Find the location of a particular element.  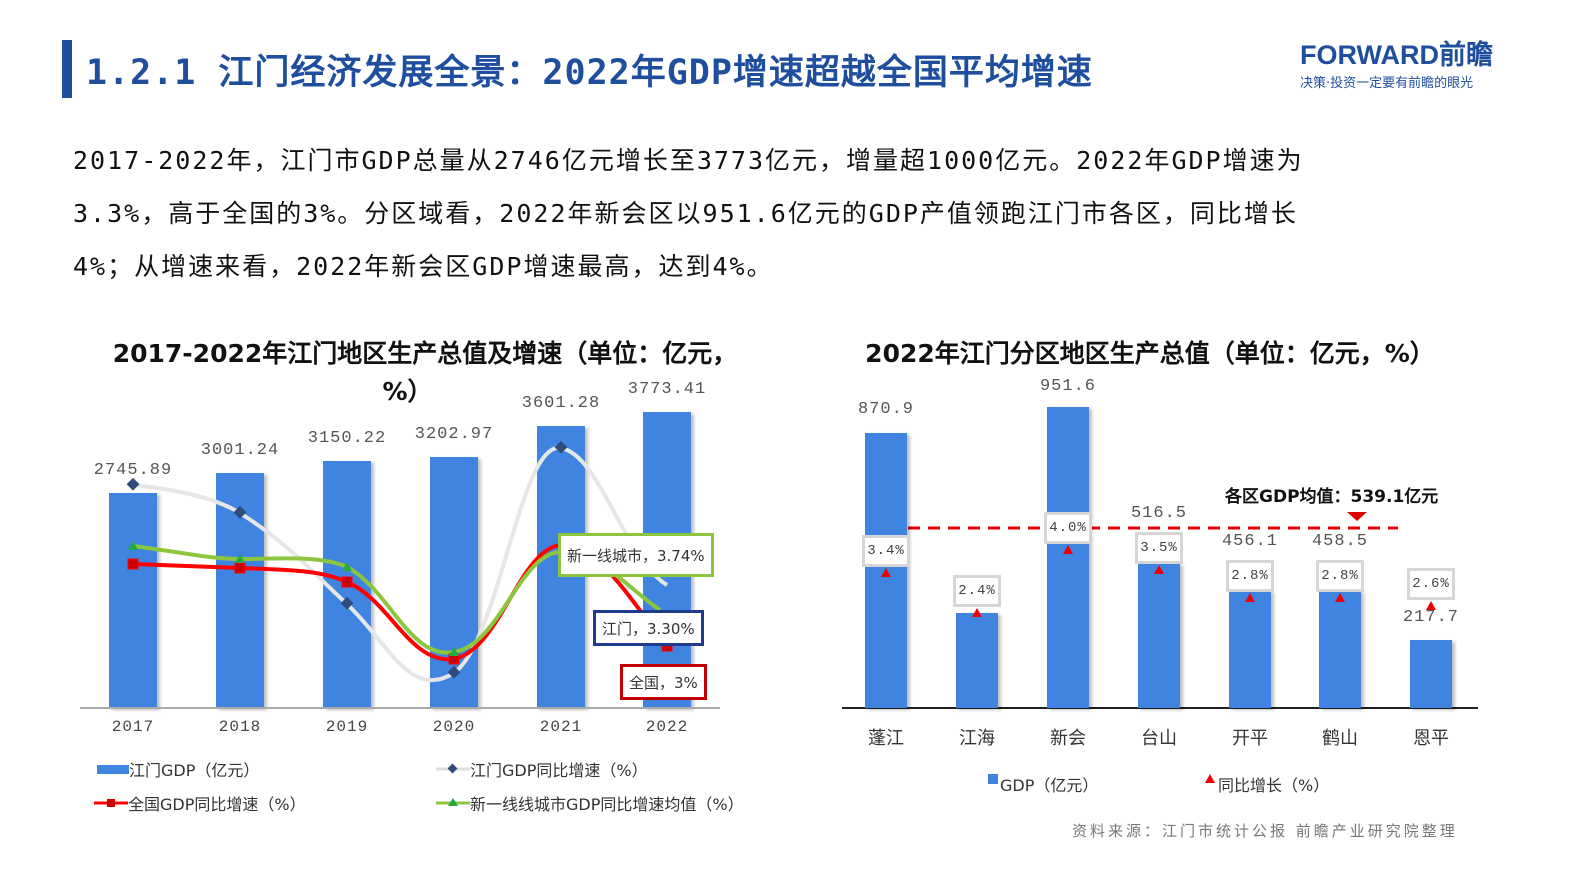

legend-new-tier1-growth: 新一线线城市GDP同比增速均值（%） is located at coordinates (590, 803).